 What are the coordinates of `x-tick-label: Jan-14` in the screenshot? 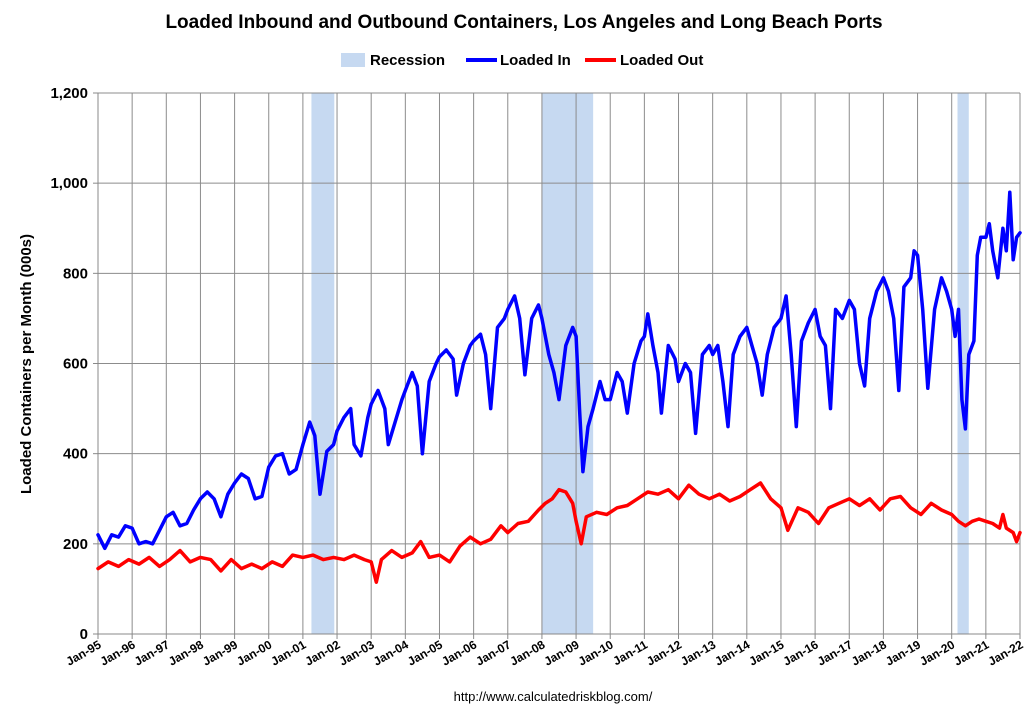 It's located at (732, 652).